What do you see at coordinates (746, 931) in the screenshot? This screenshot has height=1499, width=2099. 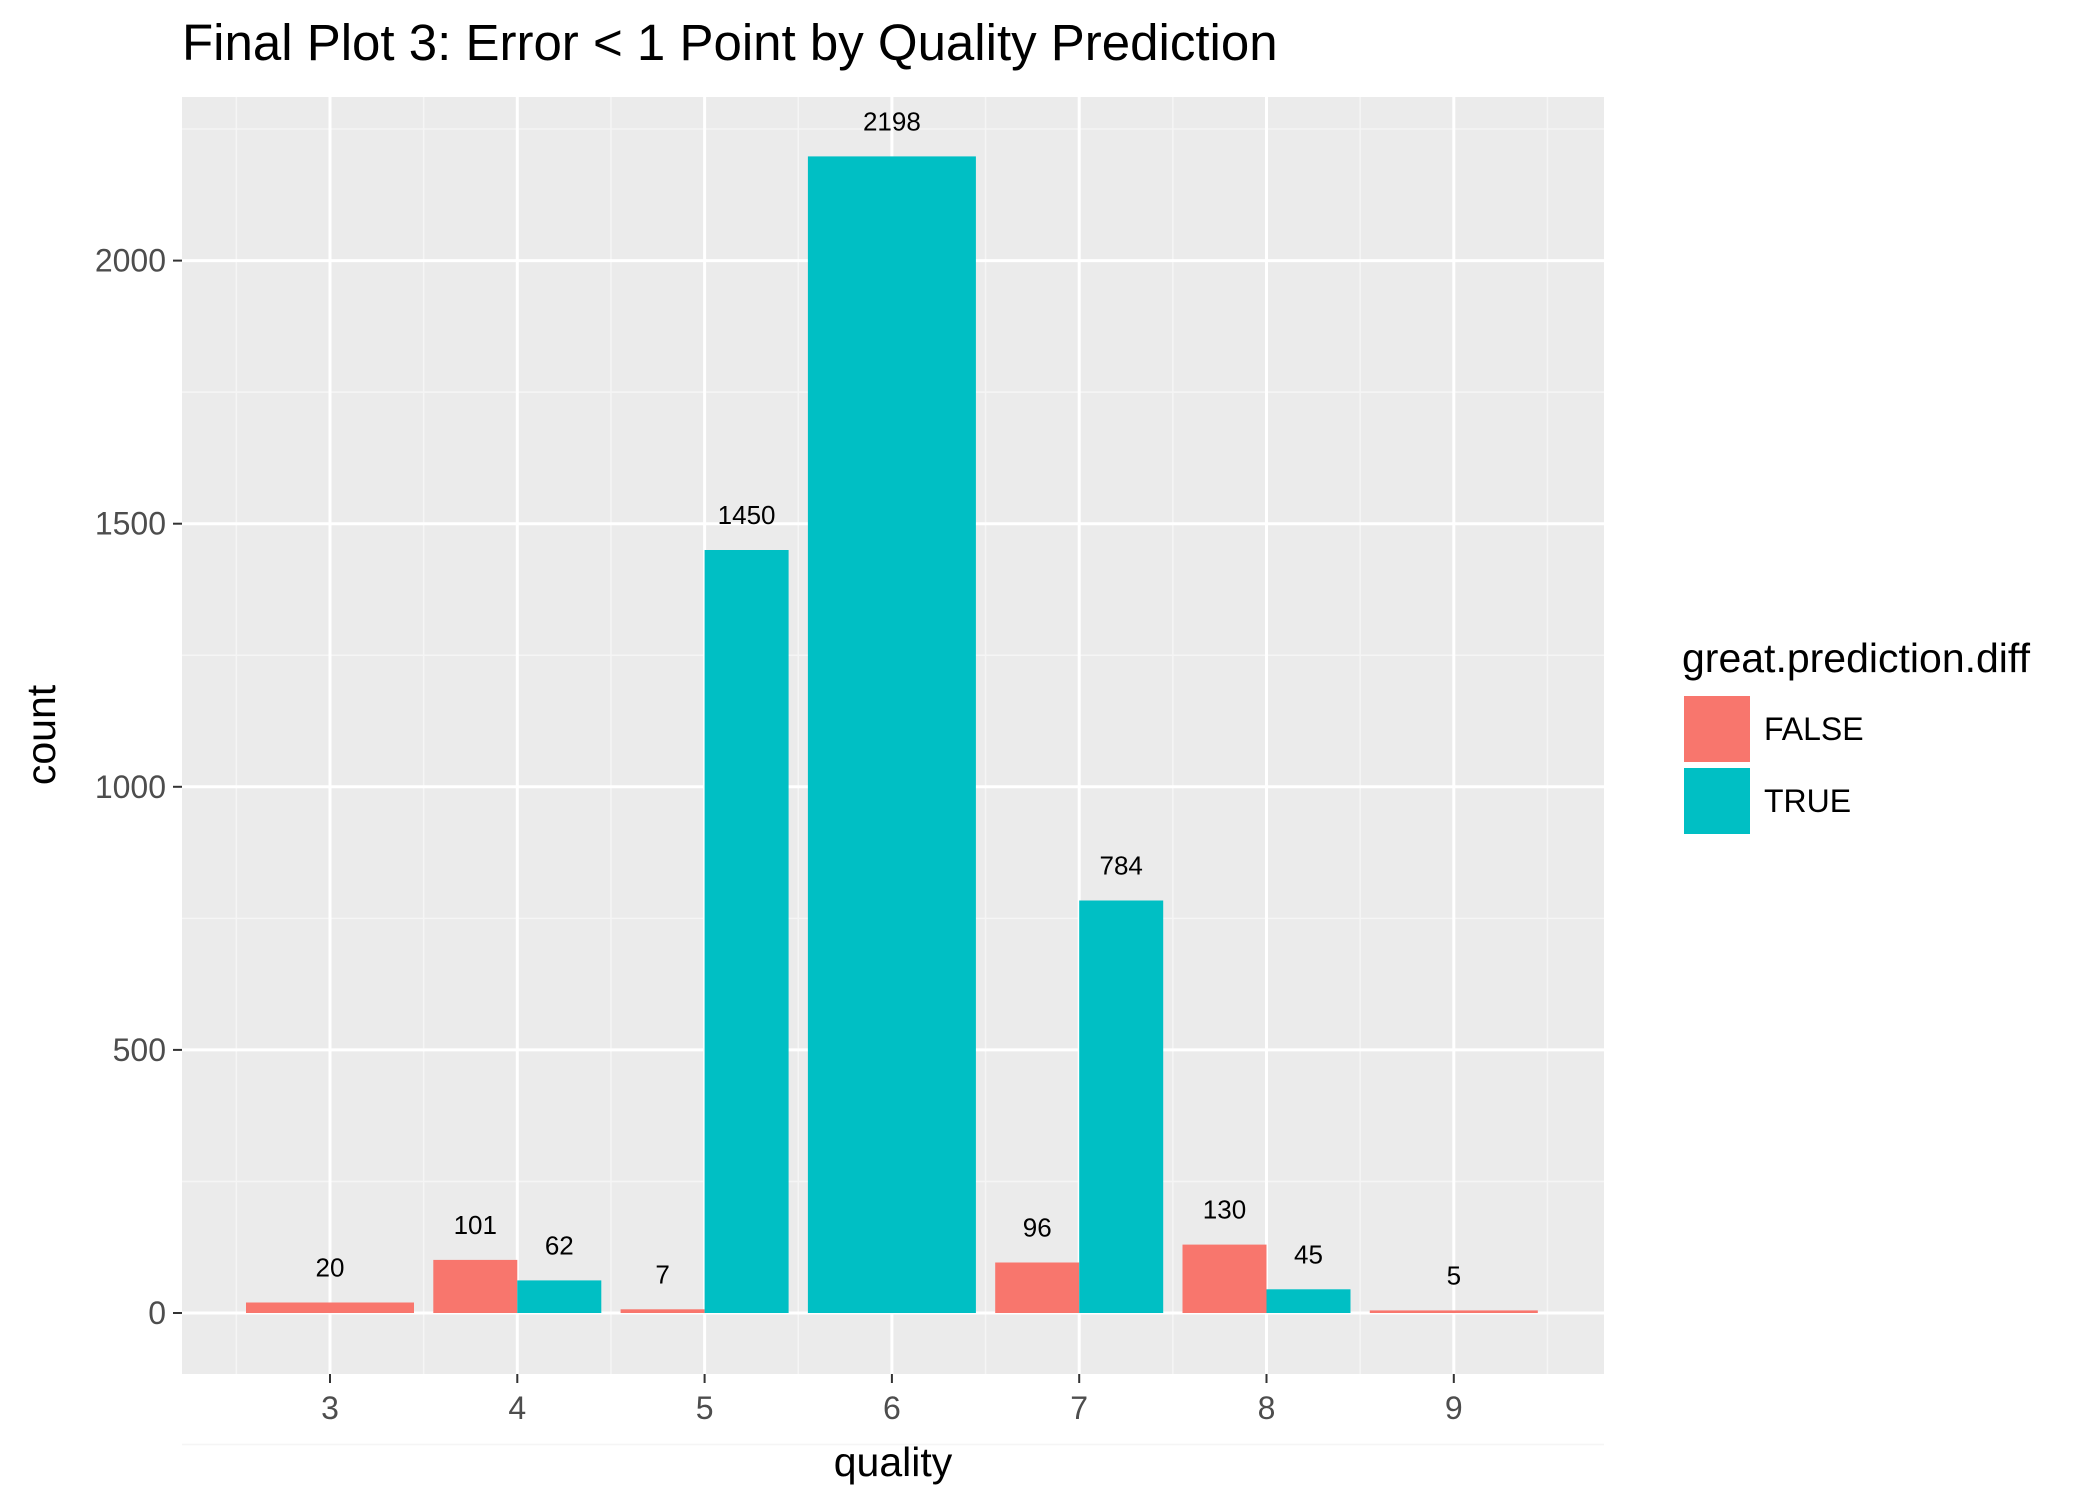 I see `bar-q5-true` at bounding box center [746, 931].